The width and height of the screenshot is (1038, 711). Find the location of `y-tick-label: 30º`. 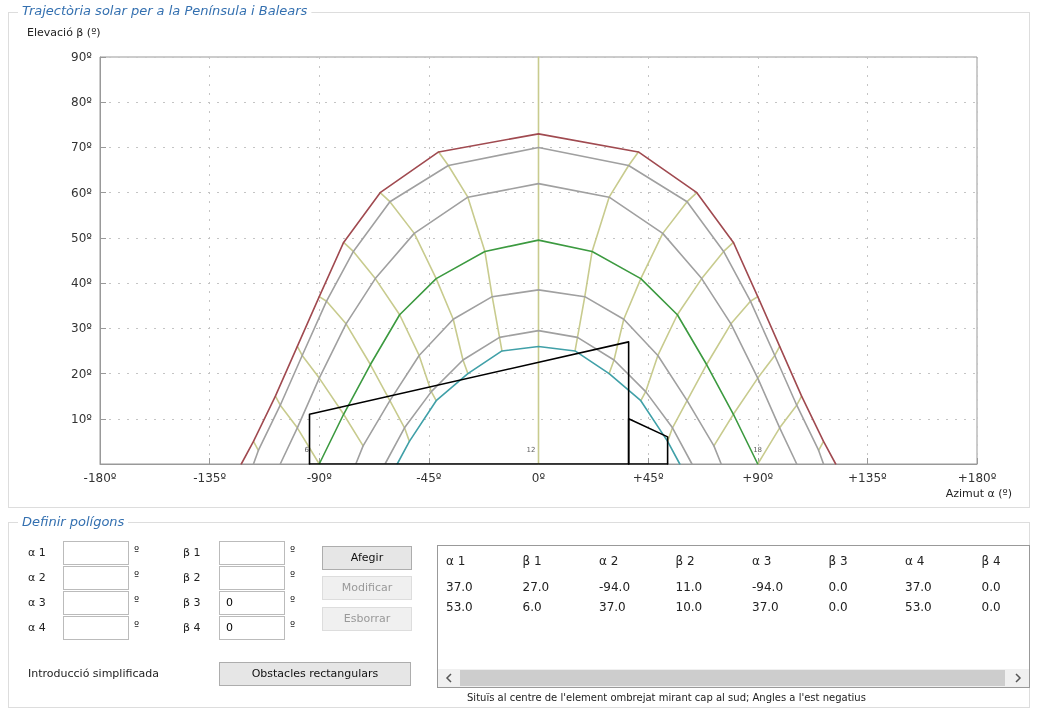

y-tick-label: 30º is located at coordinates (82, 328).